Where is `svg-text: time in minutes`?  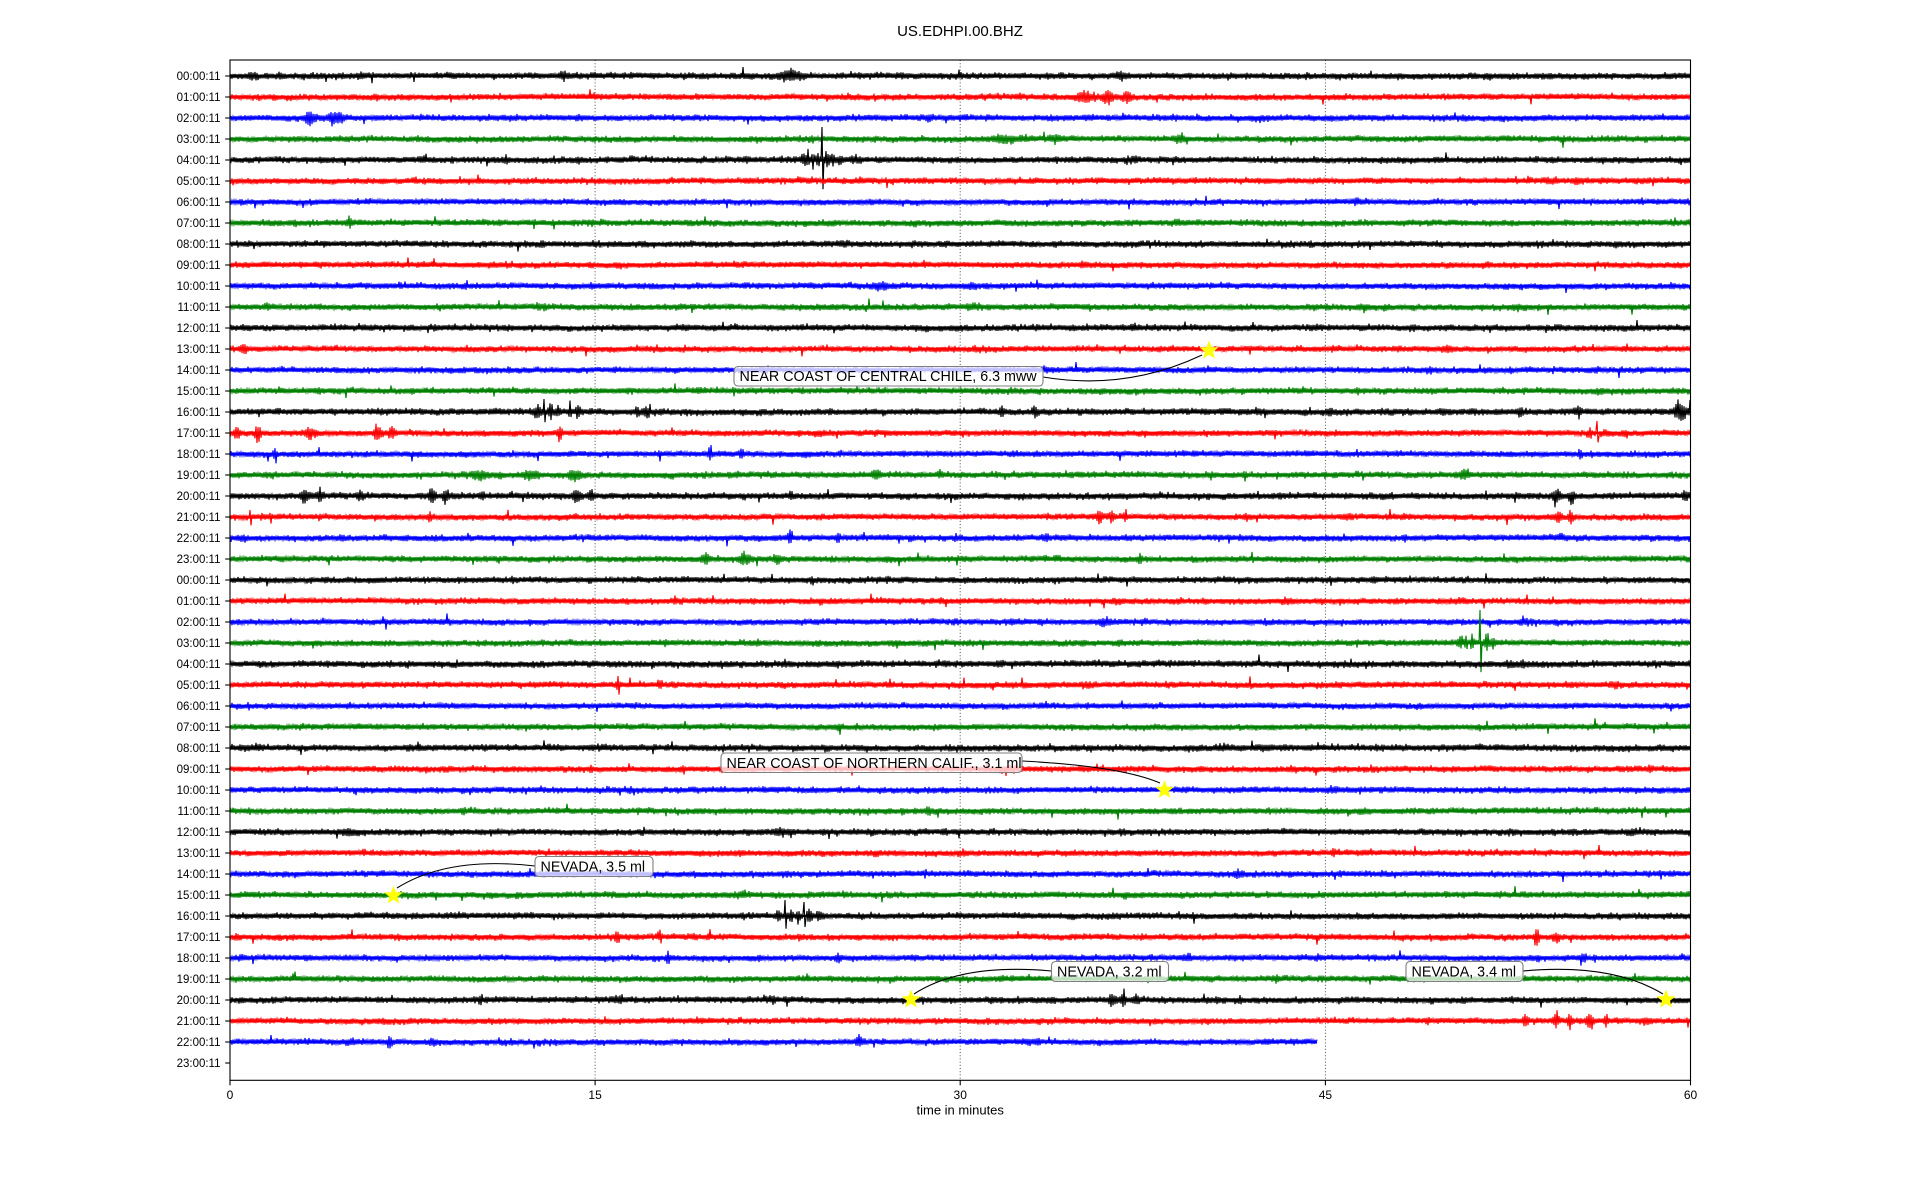
svg-text: time in minutes is located at coordinates (960, 1110).